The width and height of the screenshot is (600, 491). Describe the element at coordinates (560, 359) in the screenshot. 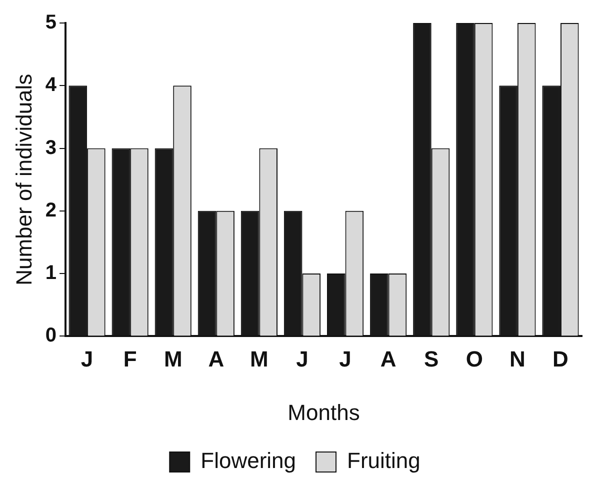

I see `x-tick-label: D` at that location.